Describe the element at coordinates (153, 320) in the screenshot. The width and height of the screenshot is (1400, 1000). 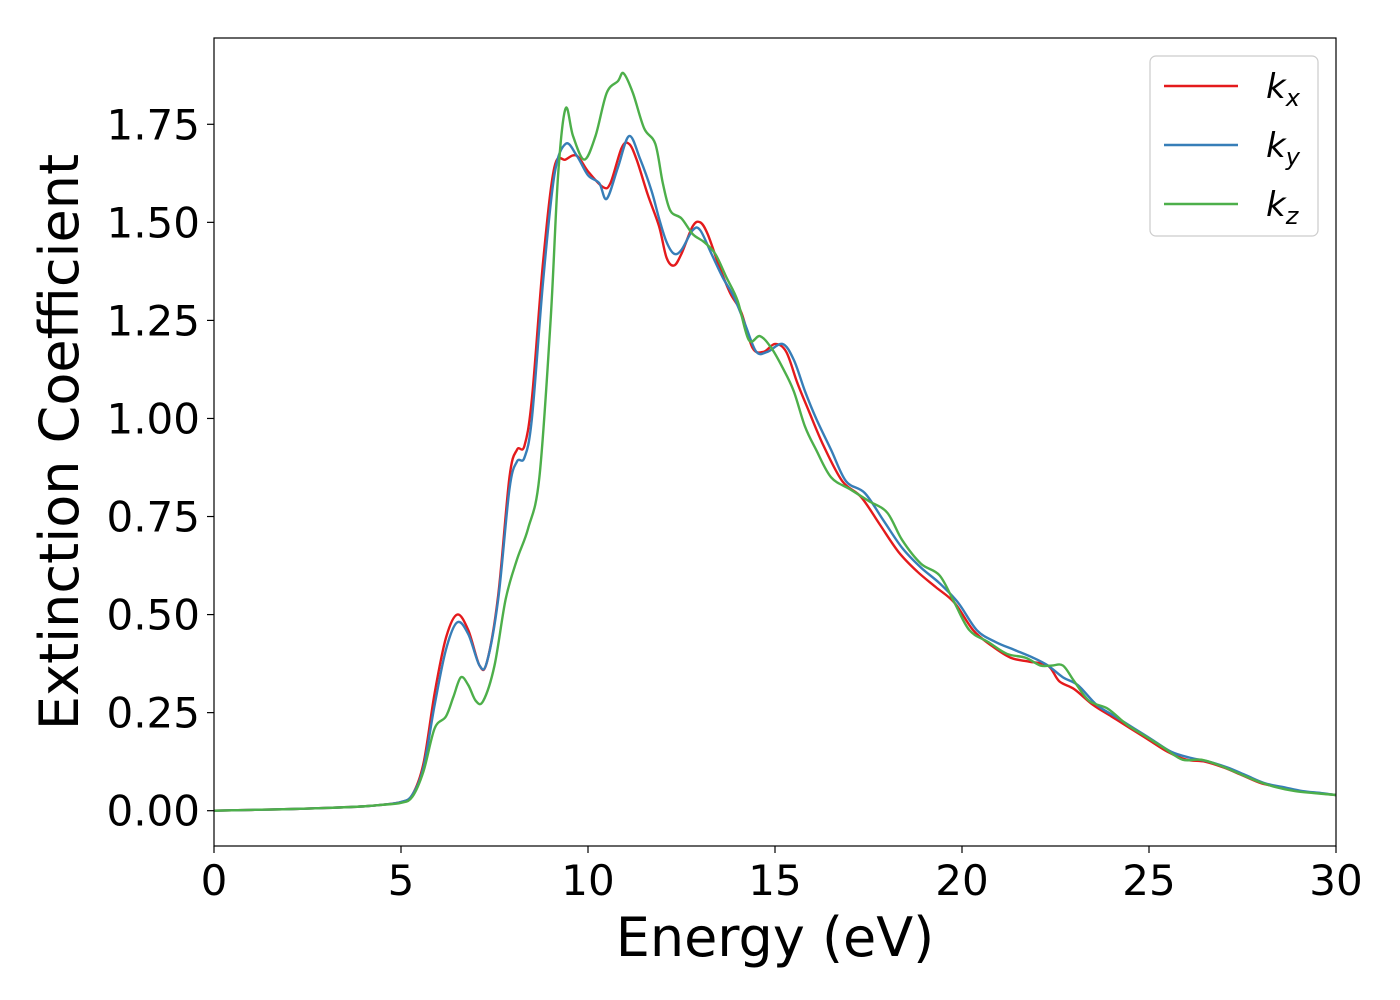
I see `y-tick-label: 1.25` at that location.